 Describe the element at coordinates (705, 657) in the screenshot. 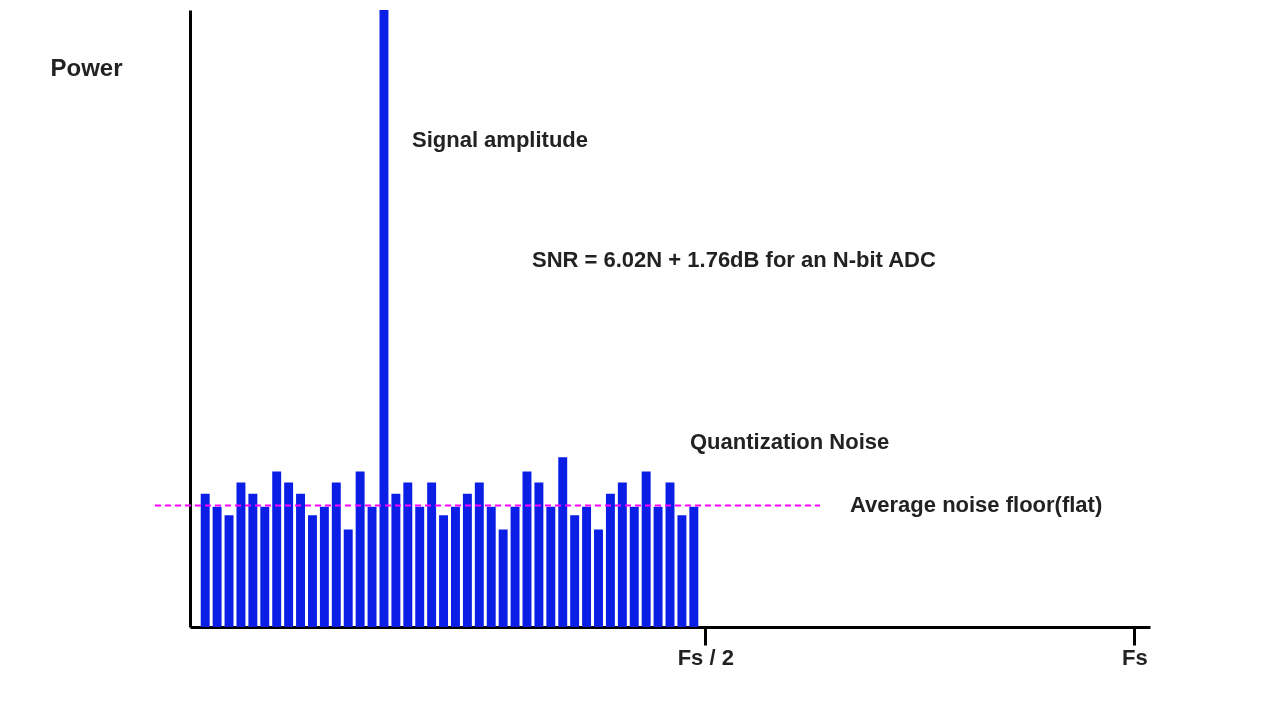

I see `x-tick-label: Fs / 2` at that location.